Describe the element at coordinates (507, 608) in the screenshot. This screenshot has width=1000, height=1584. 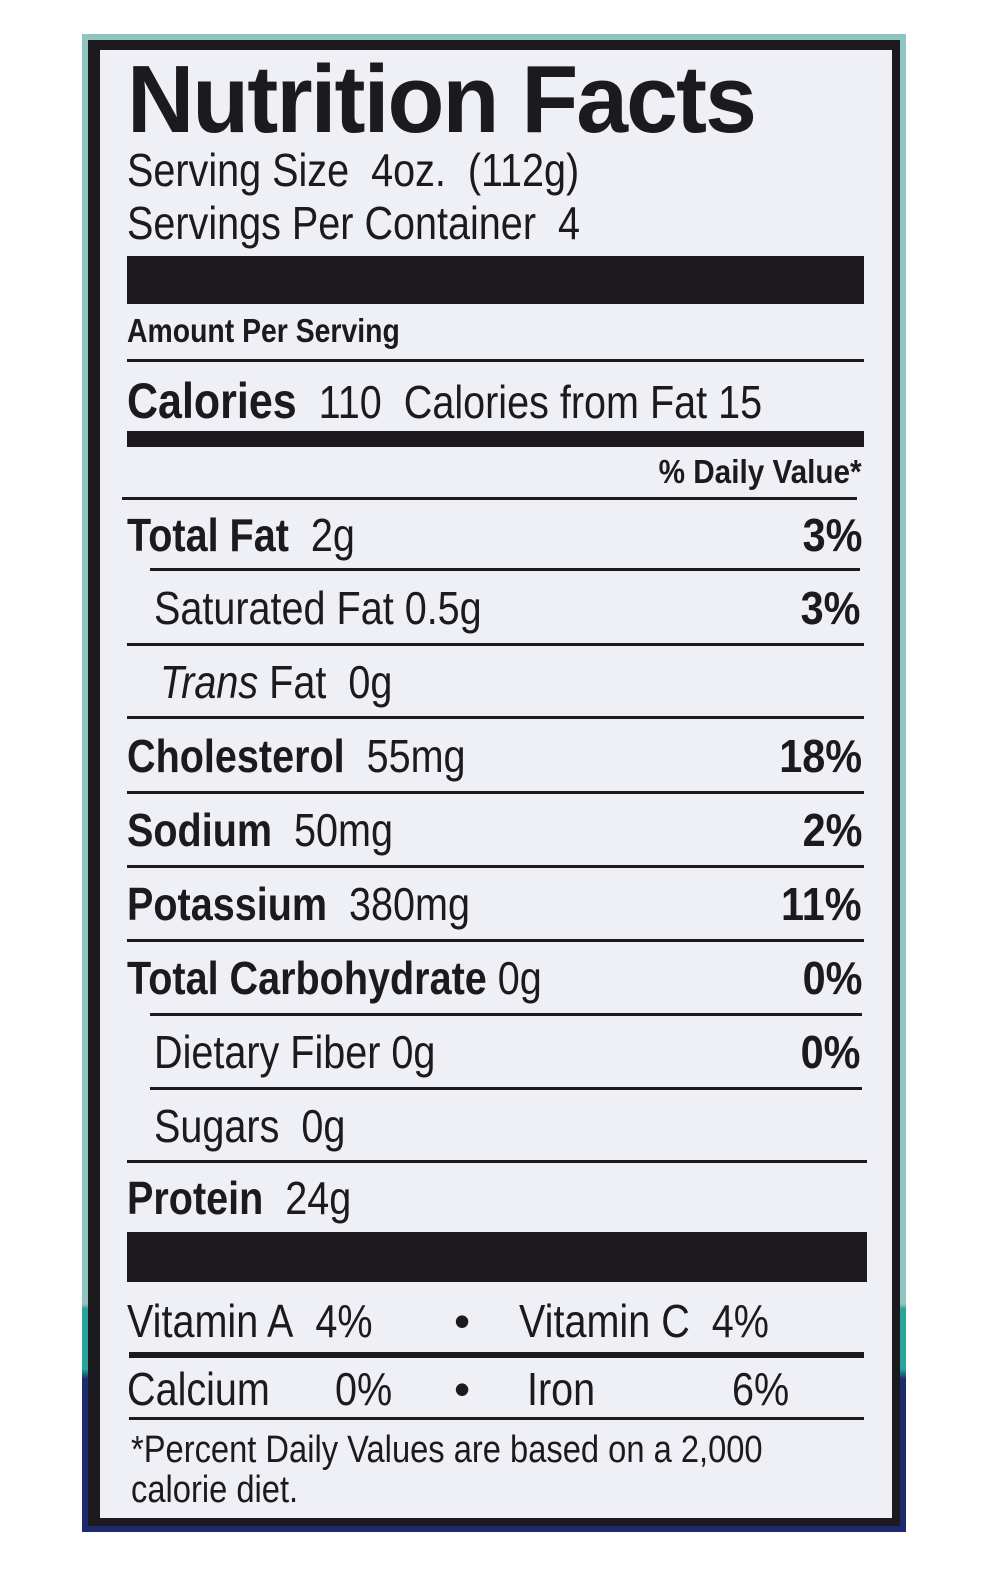
I see `nutrient-row-saturated-fat: Saturated Fat 0.5g 3%` at that location.